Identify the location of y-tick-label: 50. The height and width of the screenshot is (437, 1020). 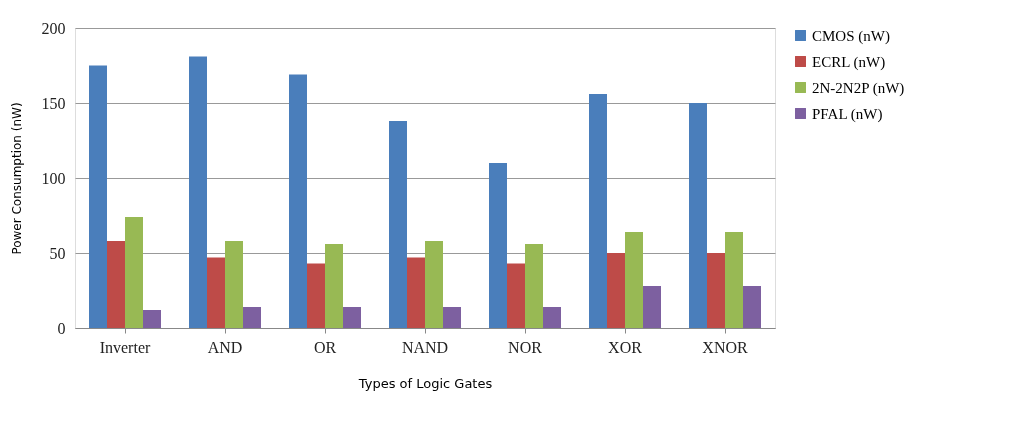
(57, 253).